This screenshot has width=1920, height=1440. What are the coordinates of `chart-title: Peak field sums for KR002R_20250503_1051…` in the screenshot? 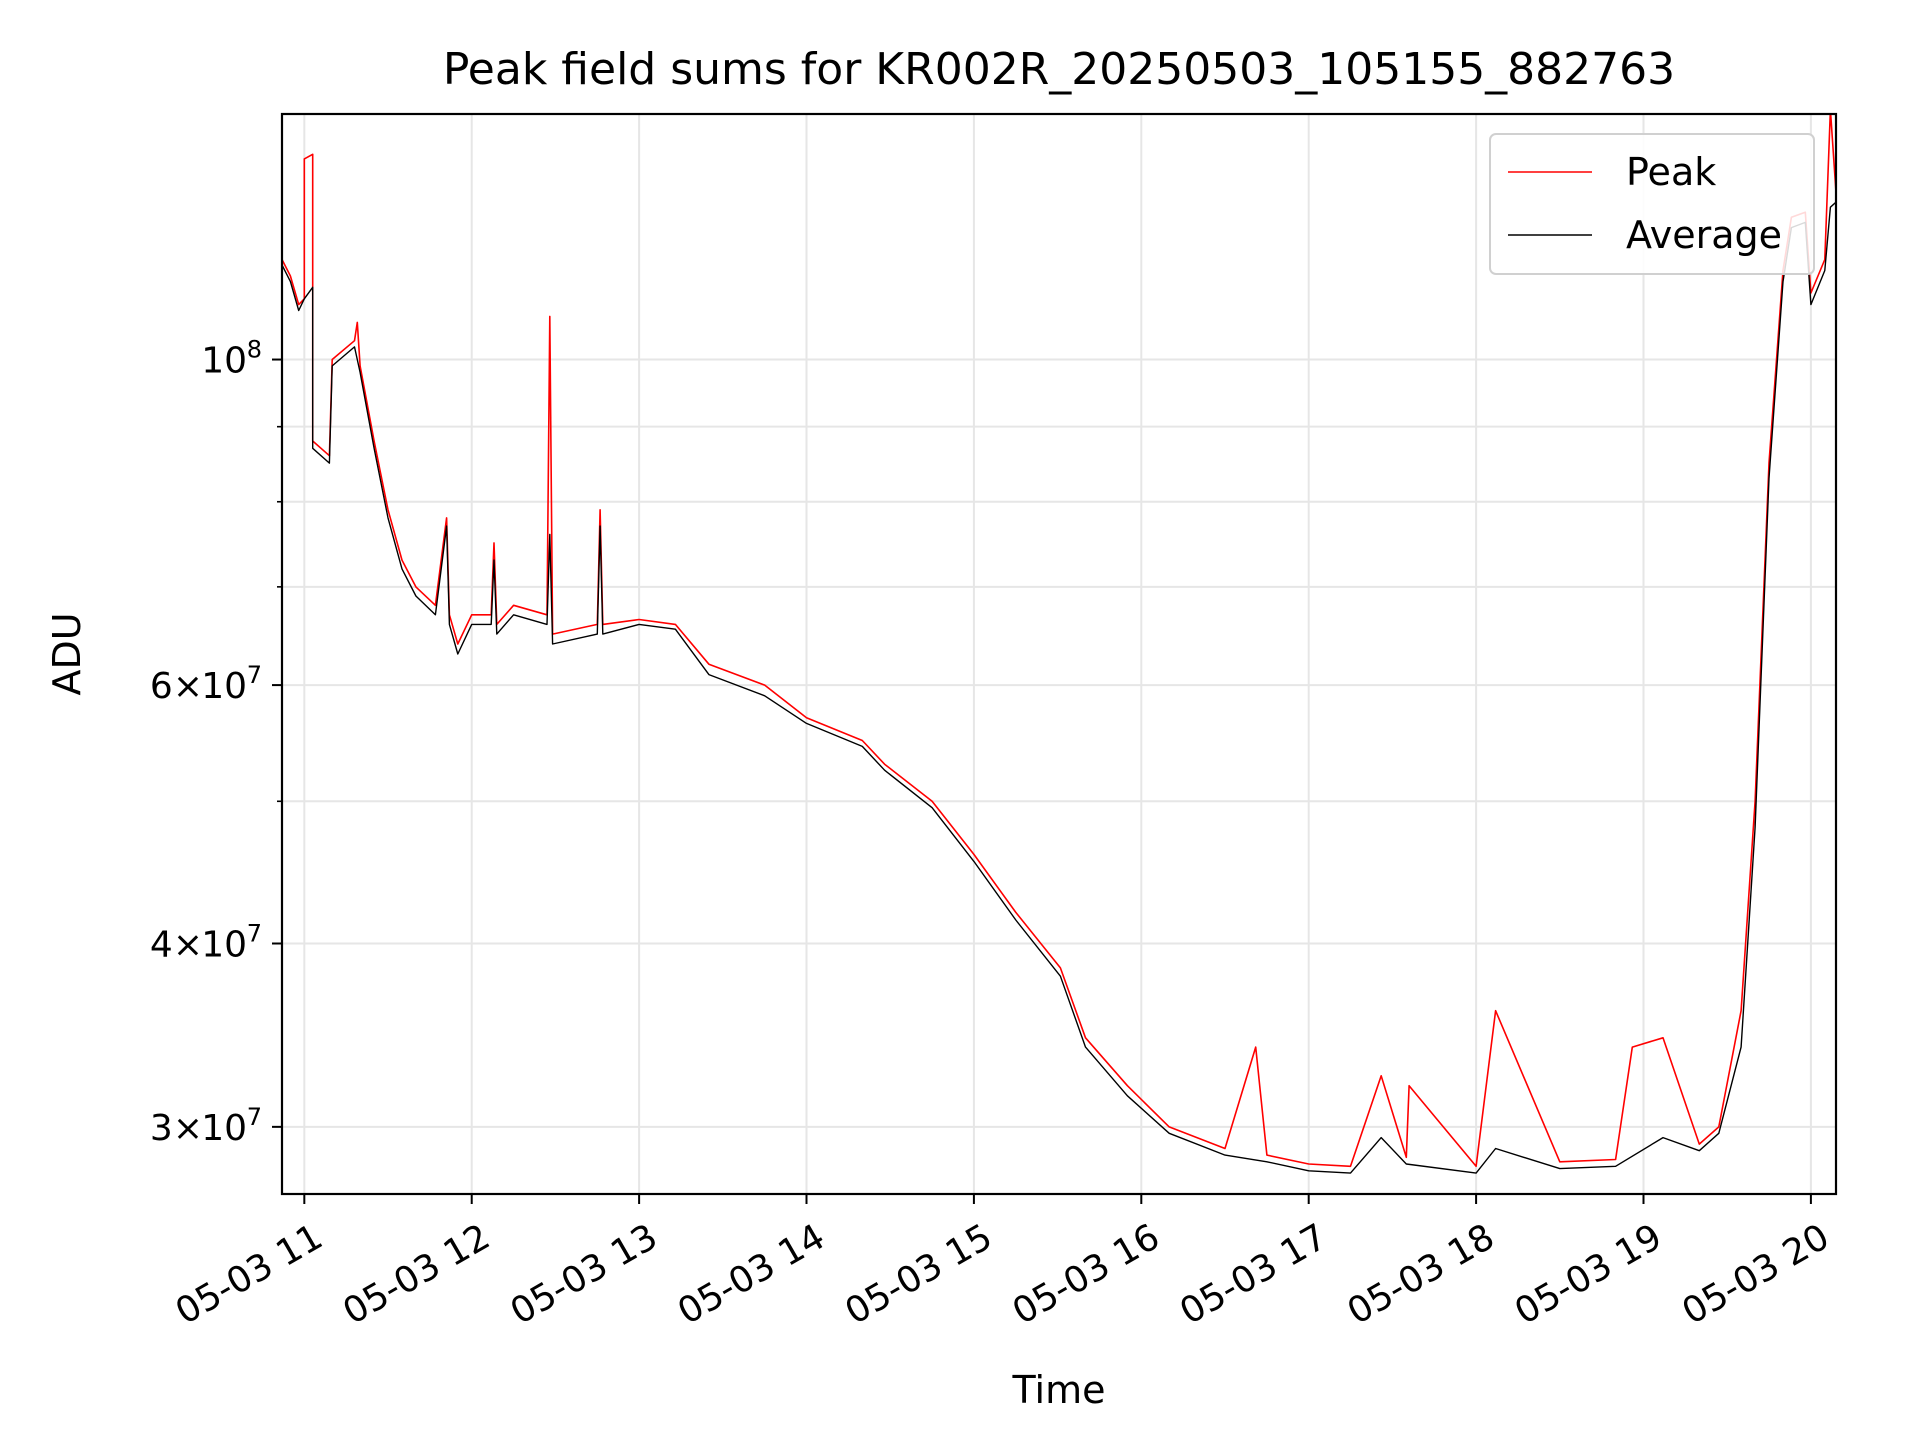 It's located at (1059, 69).